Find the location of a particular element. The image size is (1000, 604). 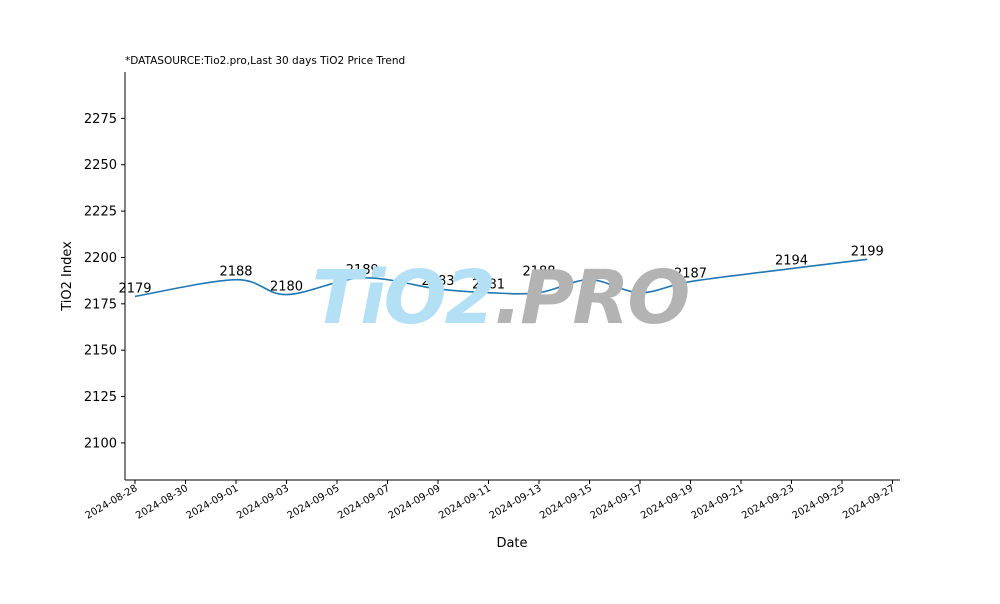

y-axis-label: TiO2 Index is located at coordinates (67, 276).